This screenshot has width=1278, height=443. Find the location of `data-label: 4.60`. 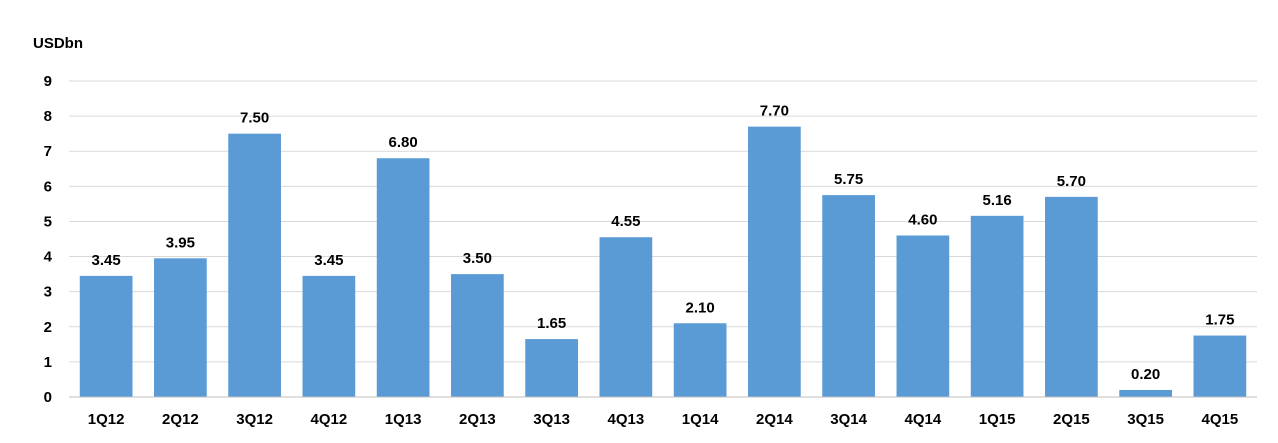

data-label: 4.60 is located at coordinates (922, 219).